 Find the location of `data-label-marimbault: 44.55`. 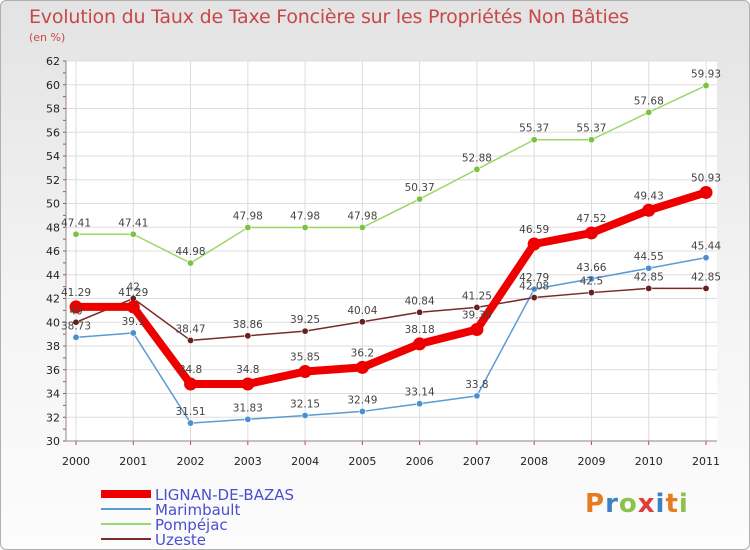

data-label-marimbault: 44.55 is located at coordinates (649, 257).